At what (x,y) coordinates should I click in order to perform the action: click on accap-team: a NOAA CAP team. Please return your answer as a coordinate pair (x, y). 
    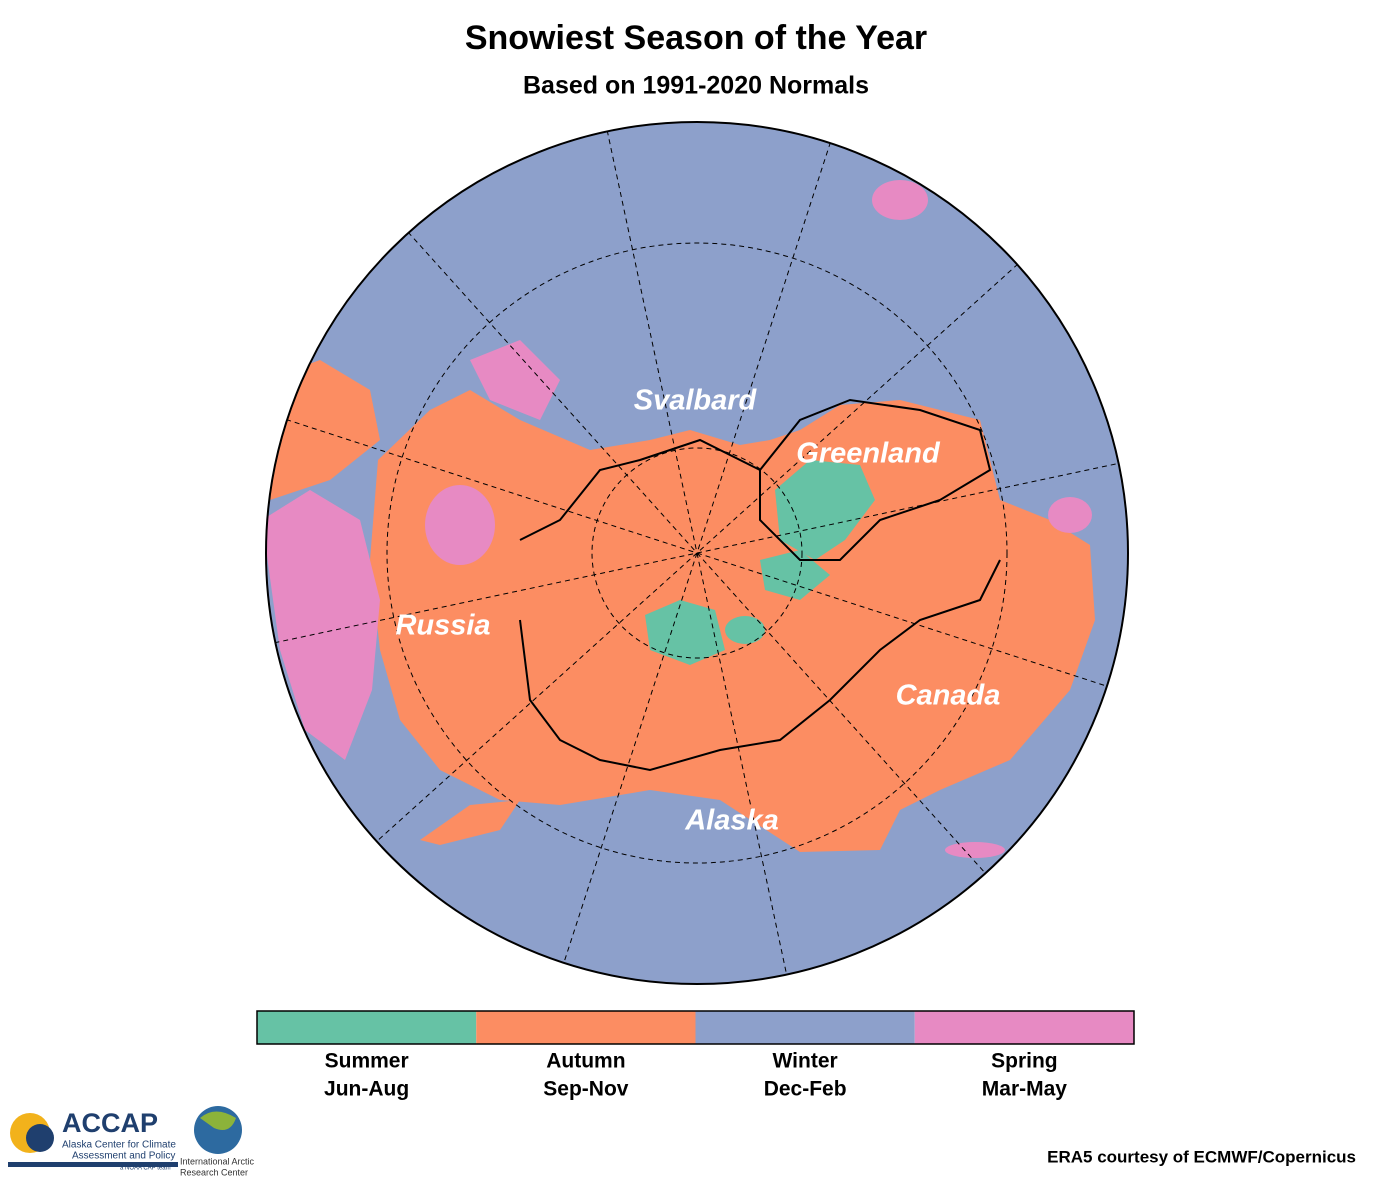
    Looking at the image, I should click on (145, 1169).